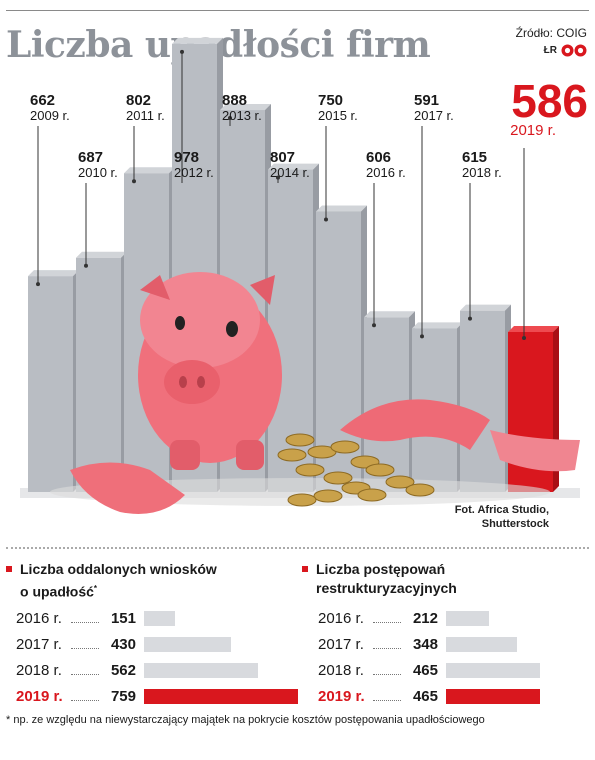 The width and height of the screenshot is (595, 760). Describe the element at coordinates (426, 100) in the screenshot. I see `value-label: 591` at that location.